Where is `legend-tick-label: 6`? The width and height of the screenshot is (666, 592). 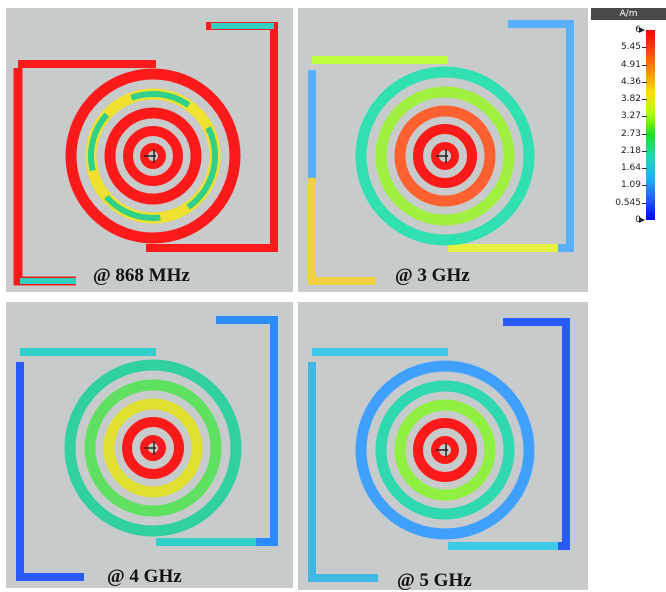 legend-tick-label: 6 is located at coordinates (638, 30).